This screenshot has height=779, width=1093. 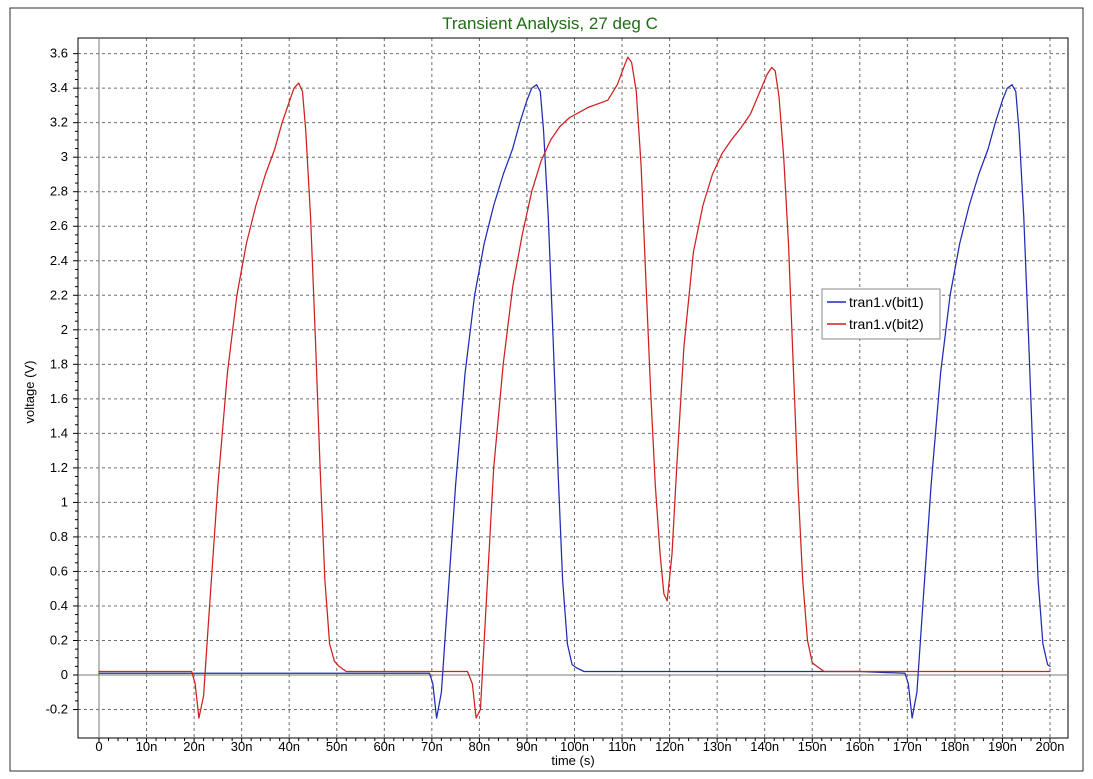 I want to click on x-tick-label: 100n, so click(x=574, y=746).